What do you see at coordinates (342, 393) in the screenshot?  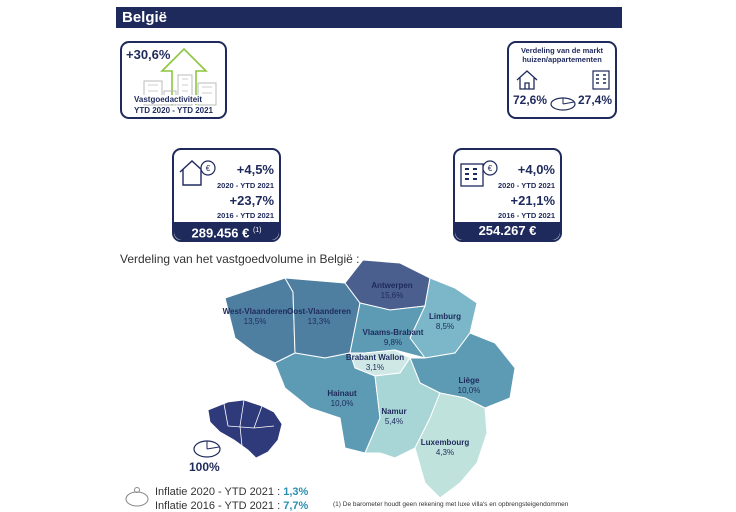 I see `label-hainaut-name: Hainaut` at bounding box center [342, 393].